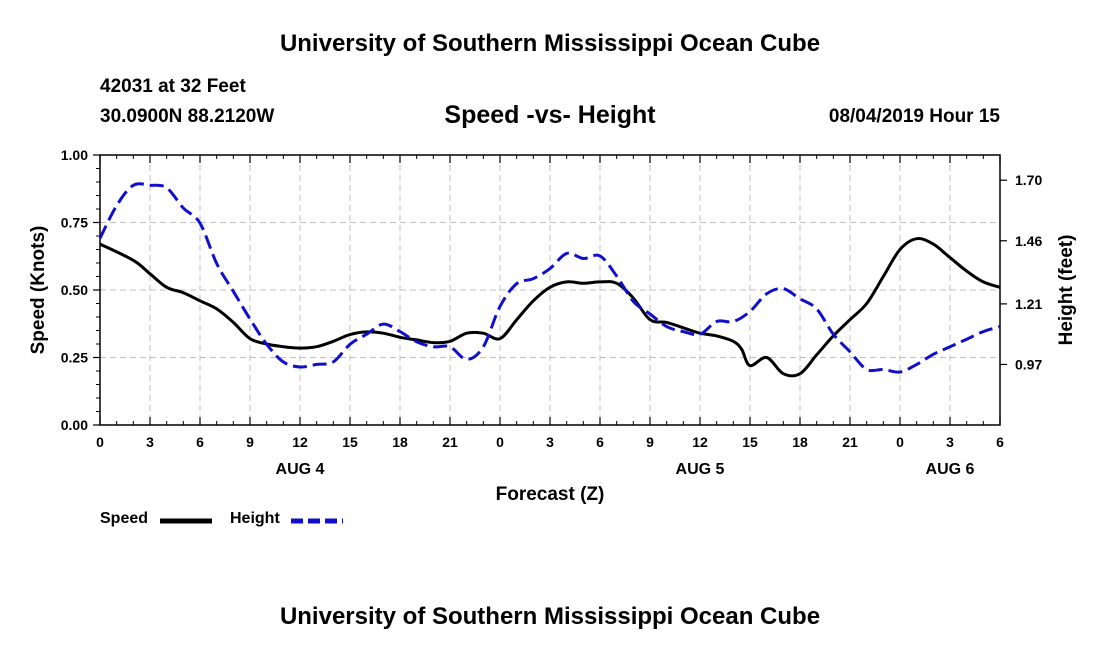 The width and height of the screenshot is (1100, 650). Describe the element at coordinates (1028, 241) in the screenshot. I see `y-tick-label-right: 1.46` at that location.